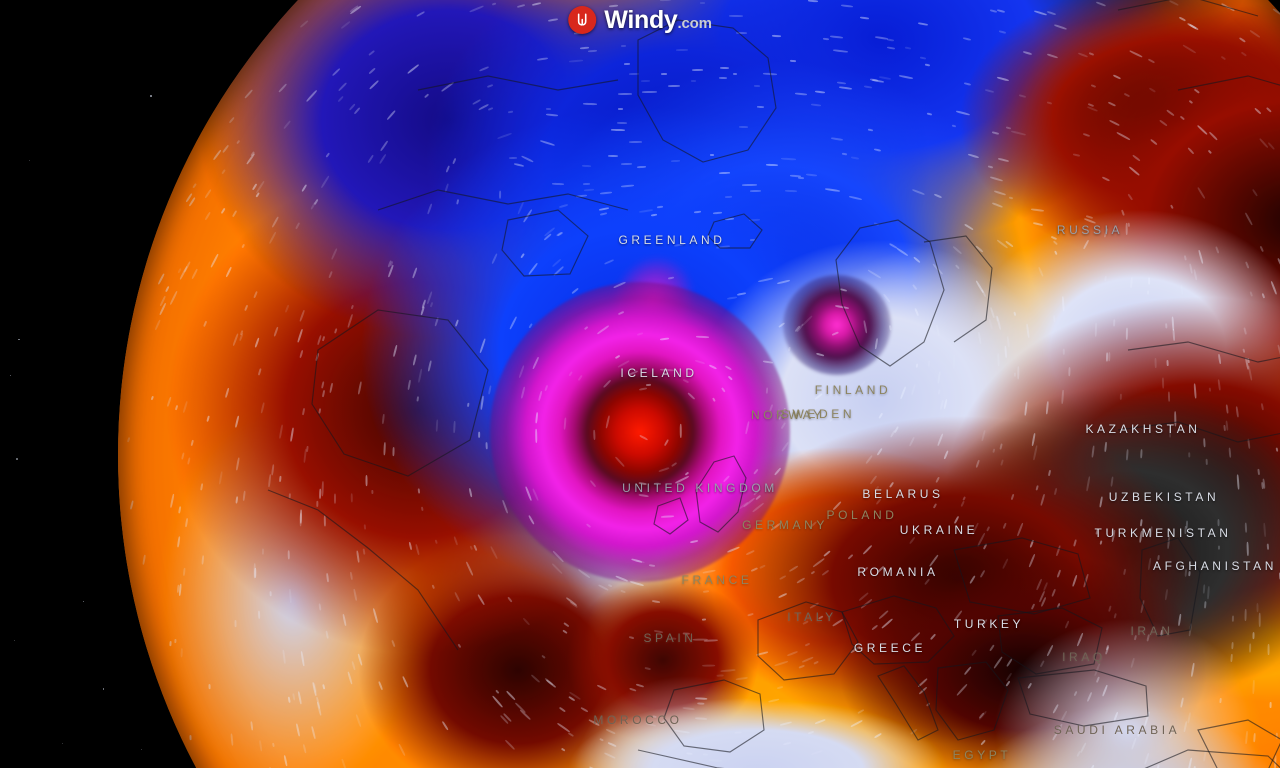  Describe the element at coordinates (582, 20) in the screenshot. I see `windy-logo-icon` at that location.